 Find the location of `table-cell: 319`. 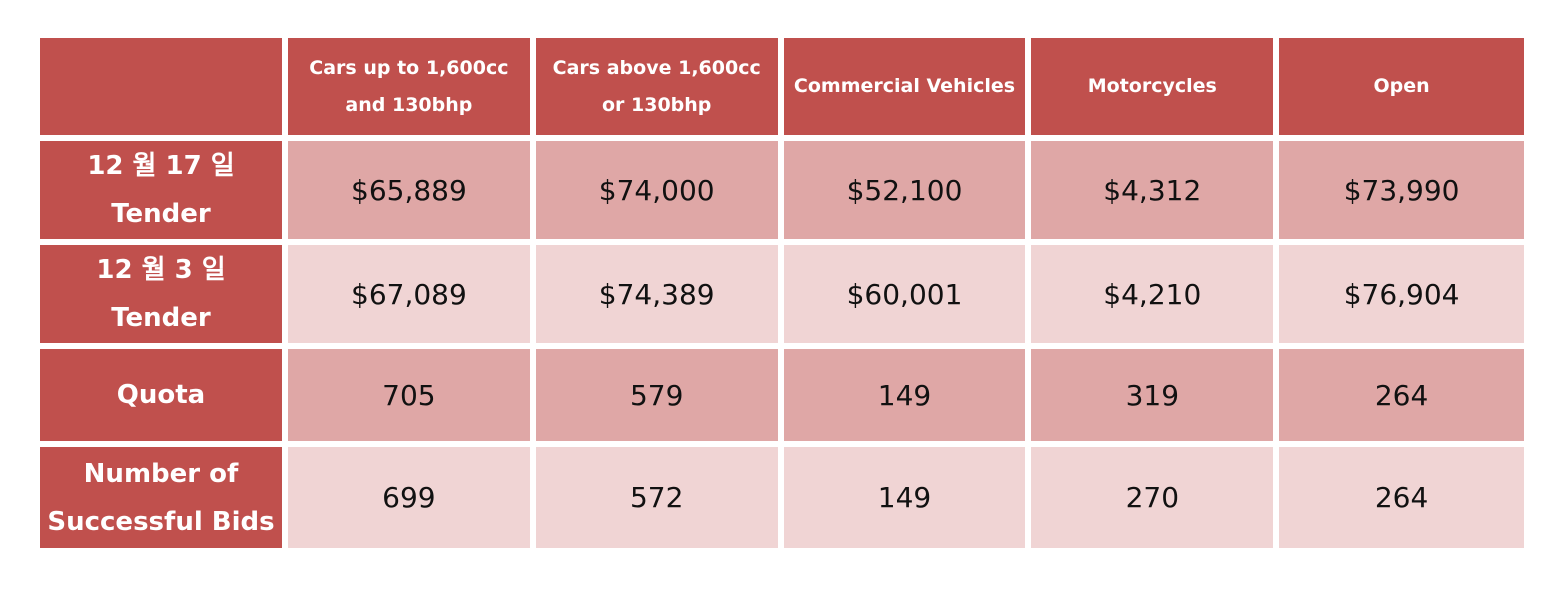

table-cell: 319 is located at coordinates (1152, 395).